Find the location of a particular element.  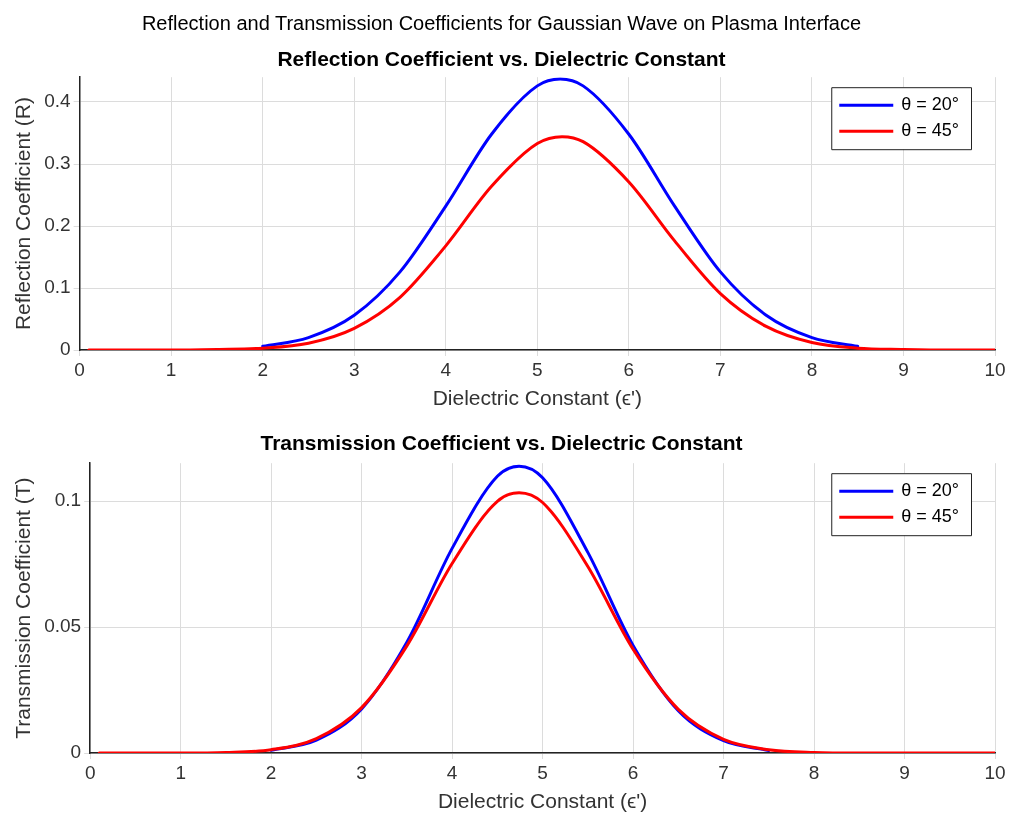

x-tick-label: 0 is located at coordinates (90, 772).